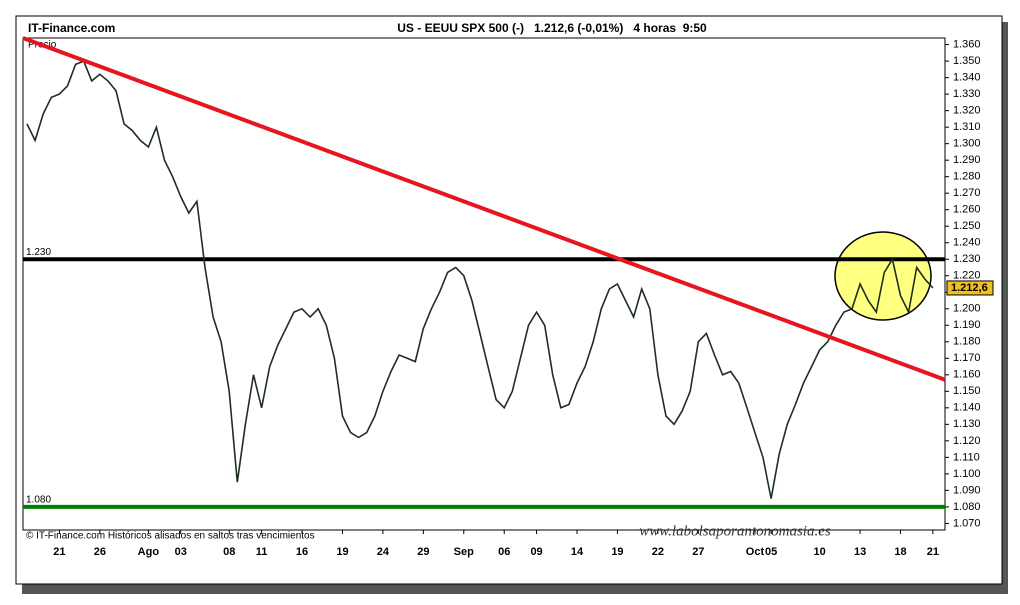 Image resolution: width=1020 pixels, height=605 pixels. Describe the element at coordinates (383, 552) in the screenshot. I see `x-tick-label: 24` at that location.